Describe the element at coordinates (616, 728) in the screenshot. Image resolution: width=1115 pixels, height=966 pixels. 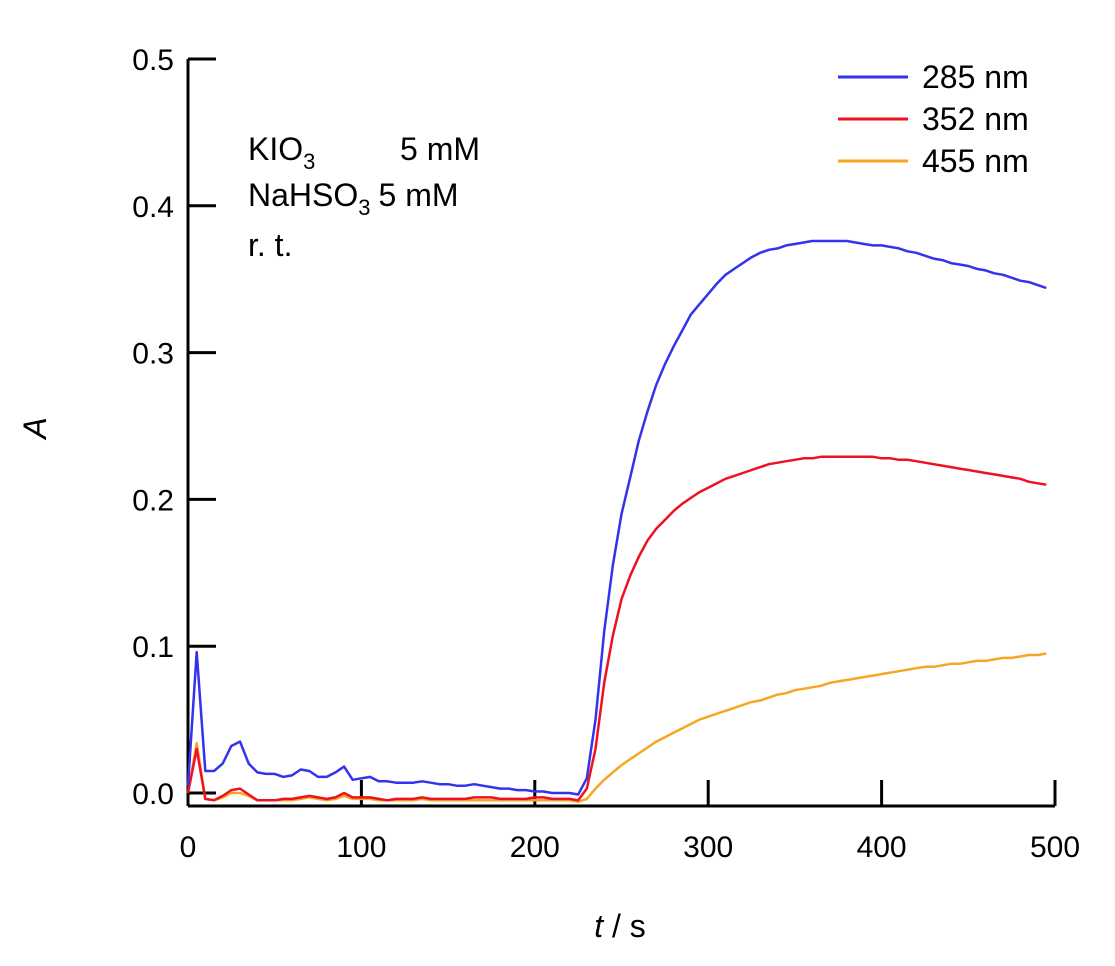
I see `series-line` at that location.